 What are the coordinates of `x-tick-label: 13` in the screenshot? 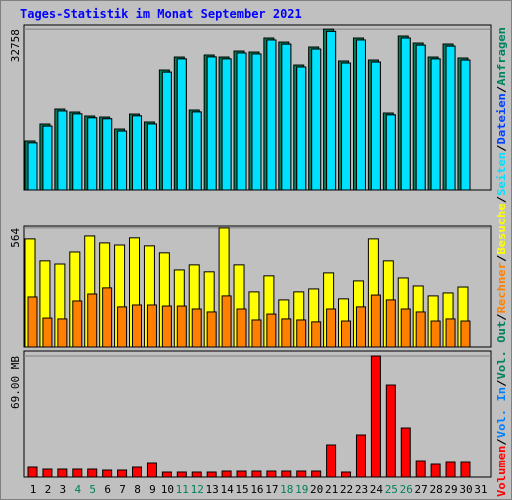 It's located at (212, 489).